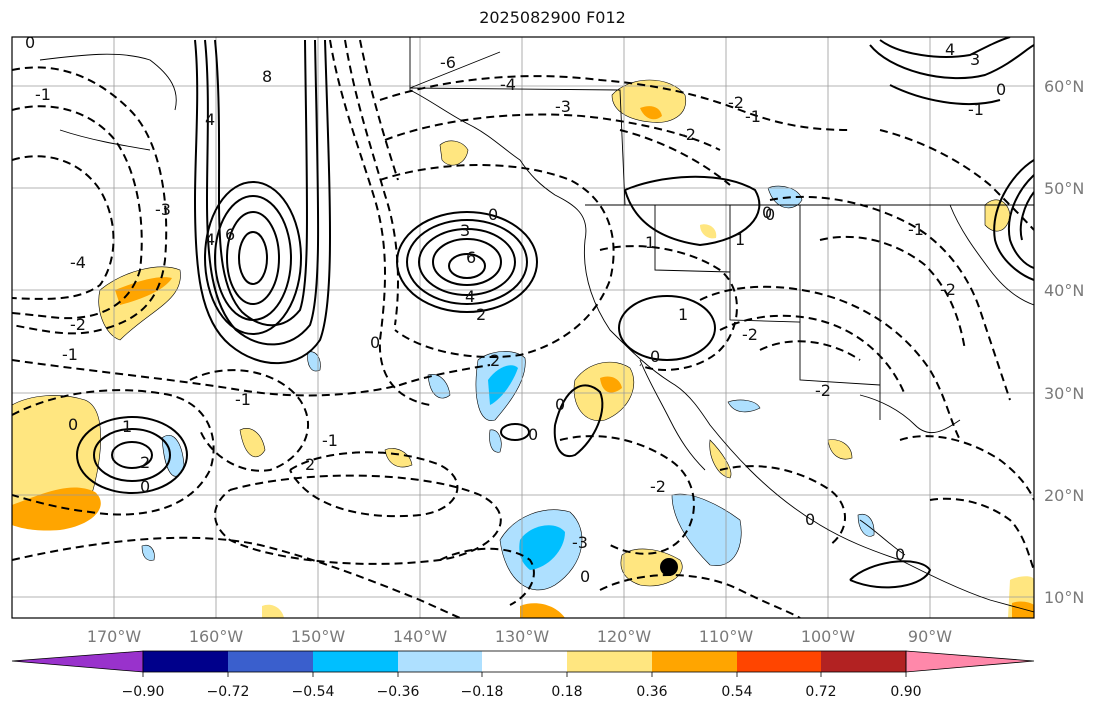 This screenshot has height=712, width=1105. What do you see at coordinates (448, 62) in the screenshot?
I see `contour-label: -6` at bounding box center [448, 62].